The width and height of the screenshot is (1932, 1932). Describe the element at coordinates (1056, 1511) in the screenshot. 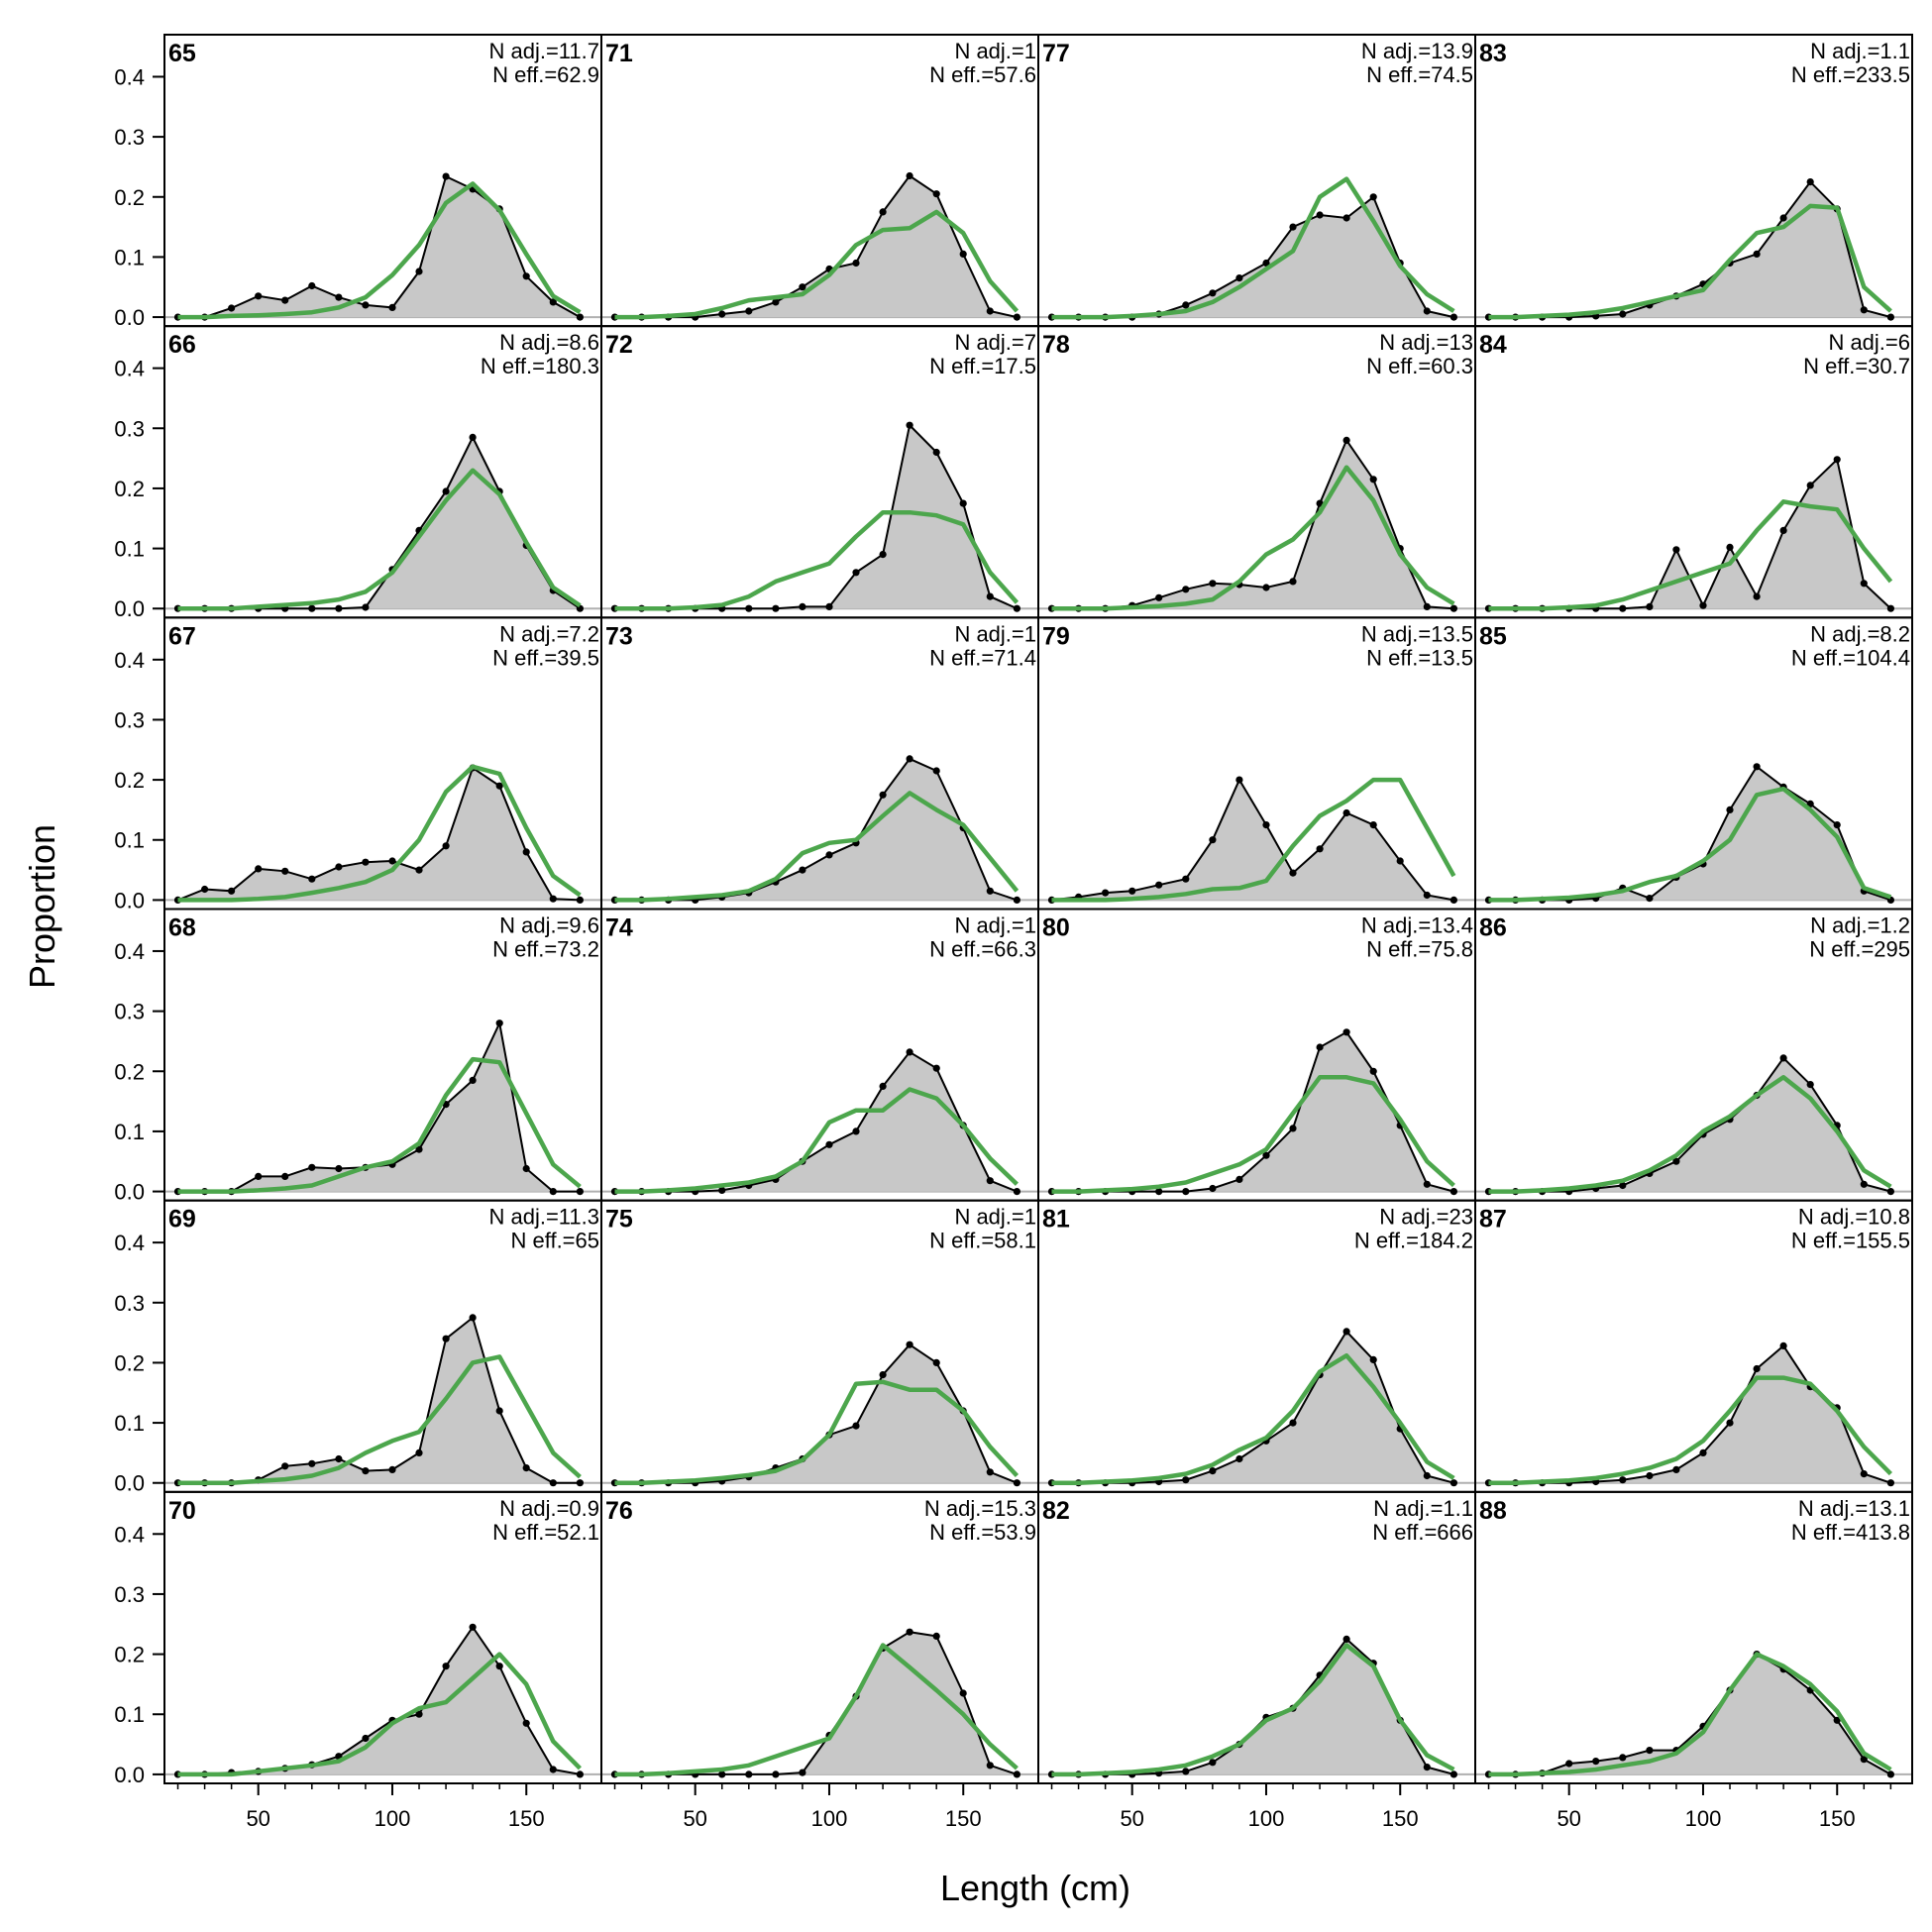

I see `panel-id-label: 82` at that location.